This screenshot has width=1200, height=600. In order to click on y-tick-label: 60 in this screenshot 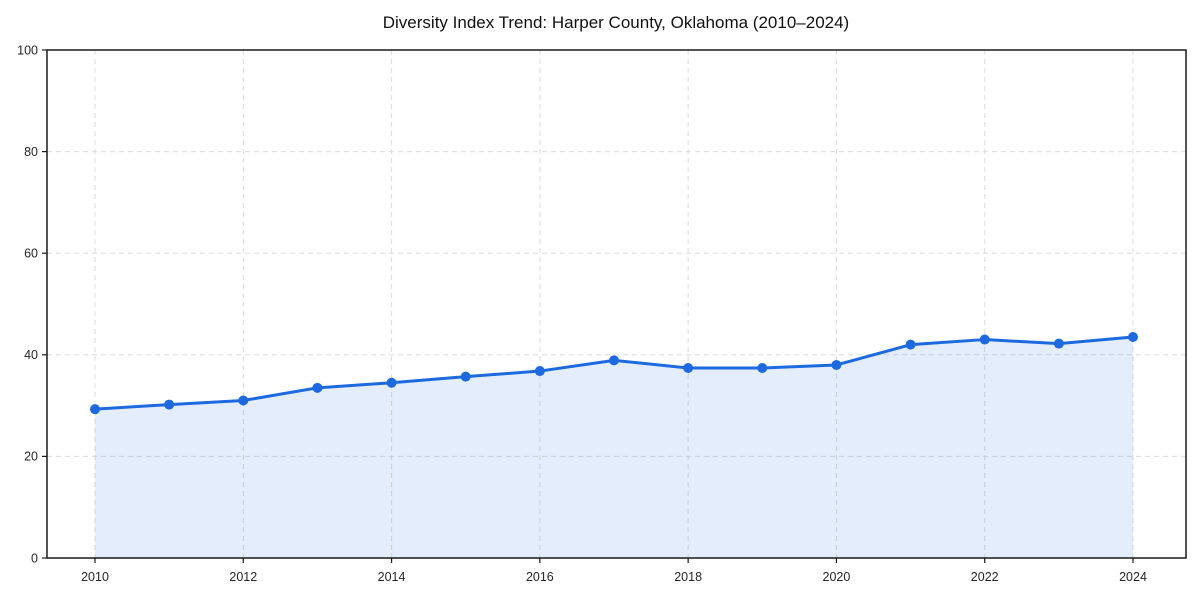, I will do `click(31, 254)`.